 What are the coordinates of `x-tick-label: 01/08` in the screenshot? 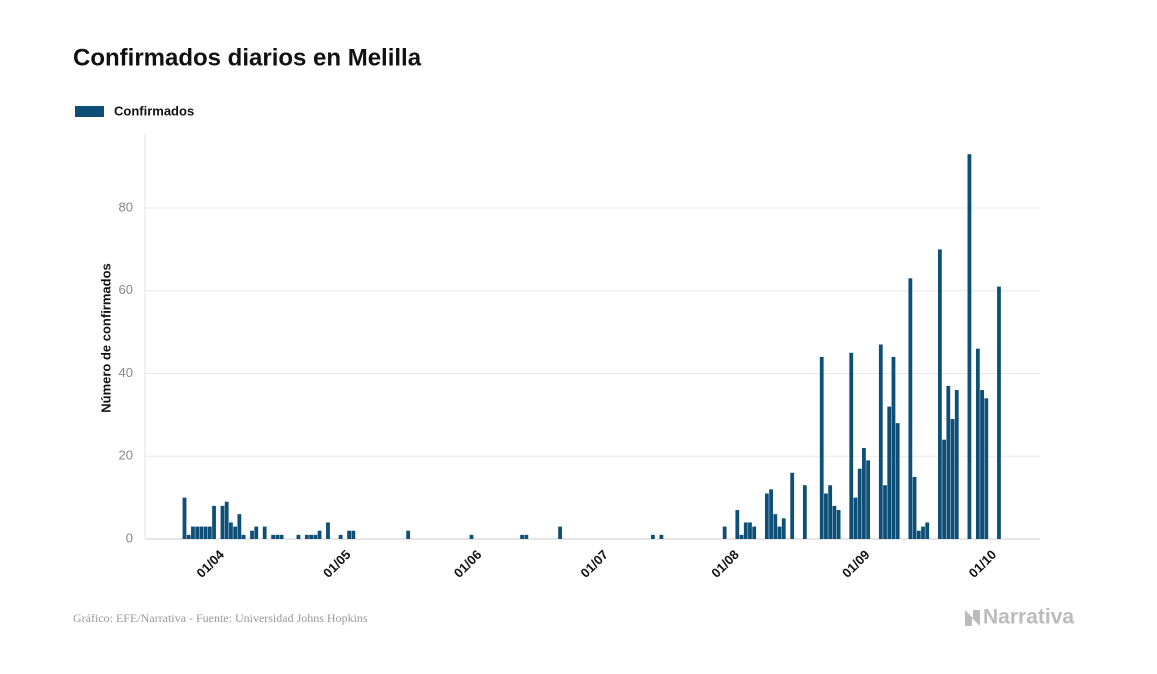 It's located at (725, 564).